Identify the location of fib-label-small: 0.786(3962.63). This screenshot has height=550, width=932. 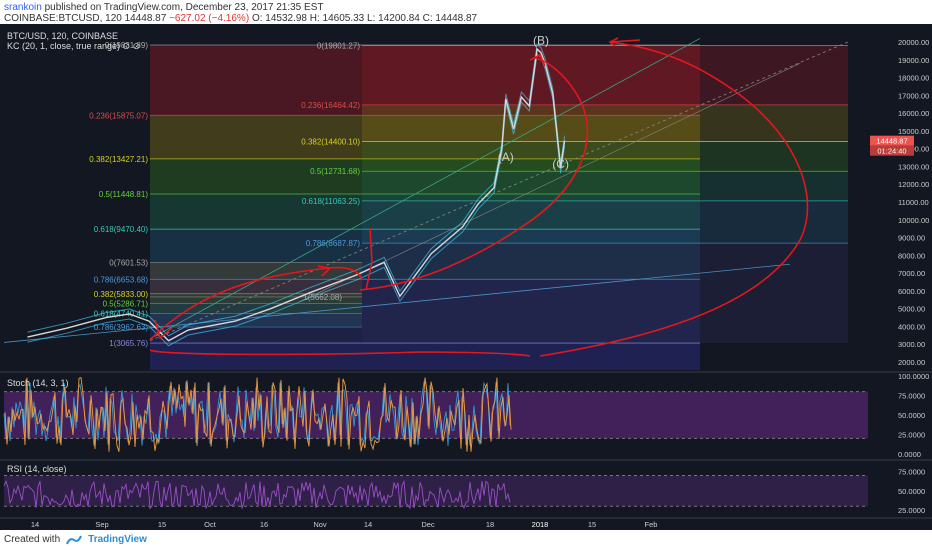
(121, 327).